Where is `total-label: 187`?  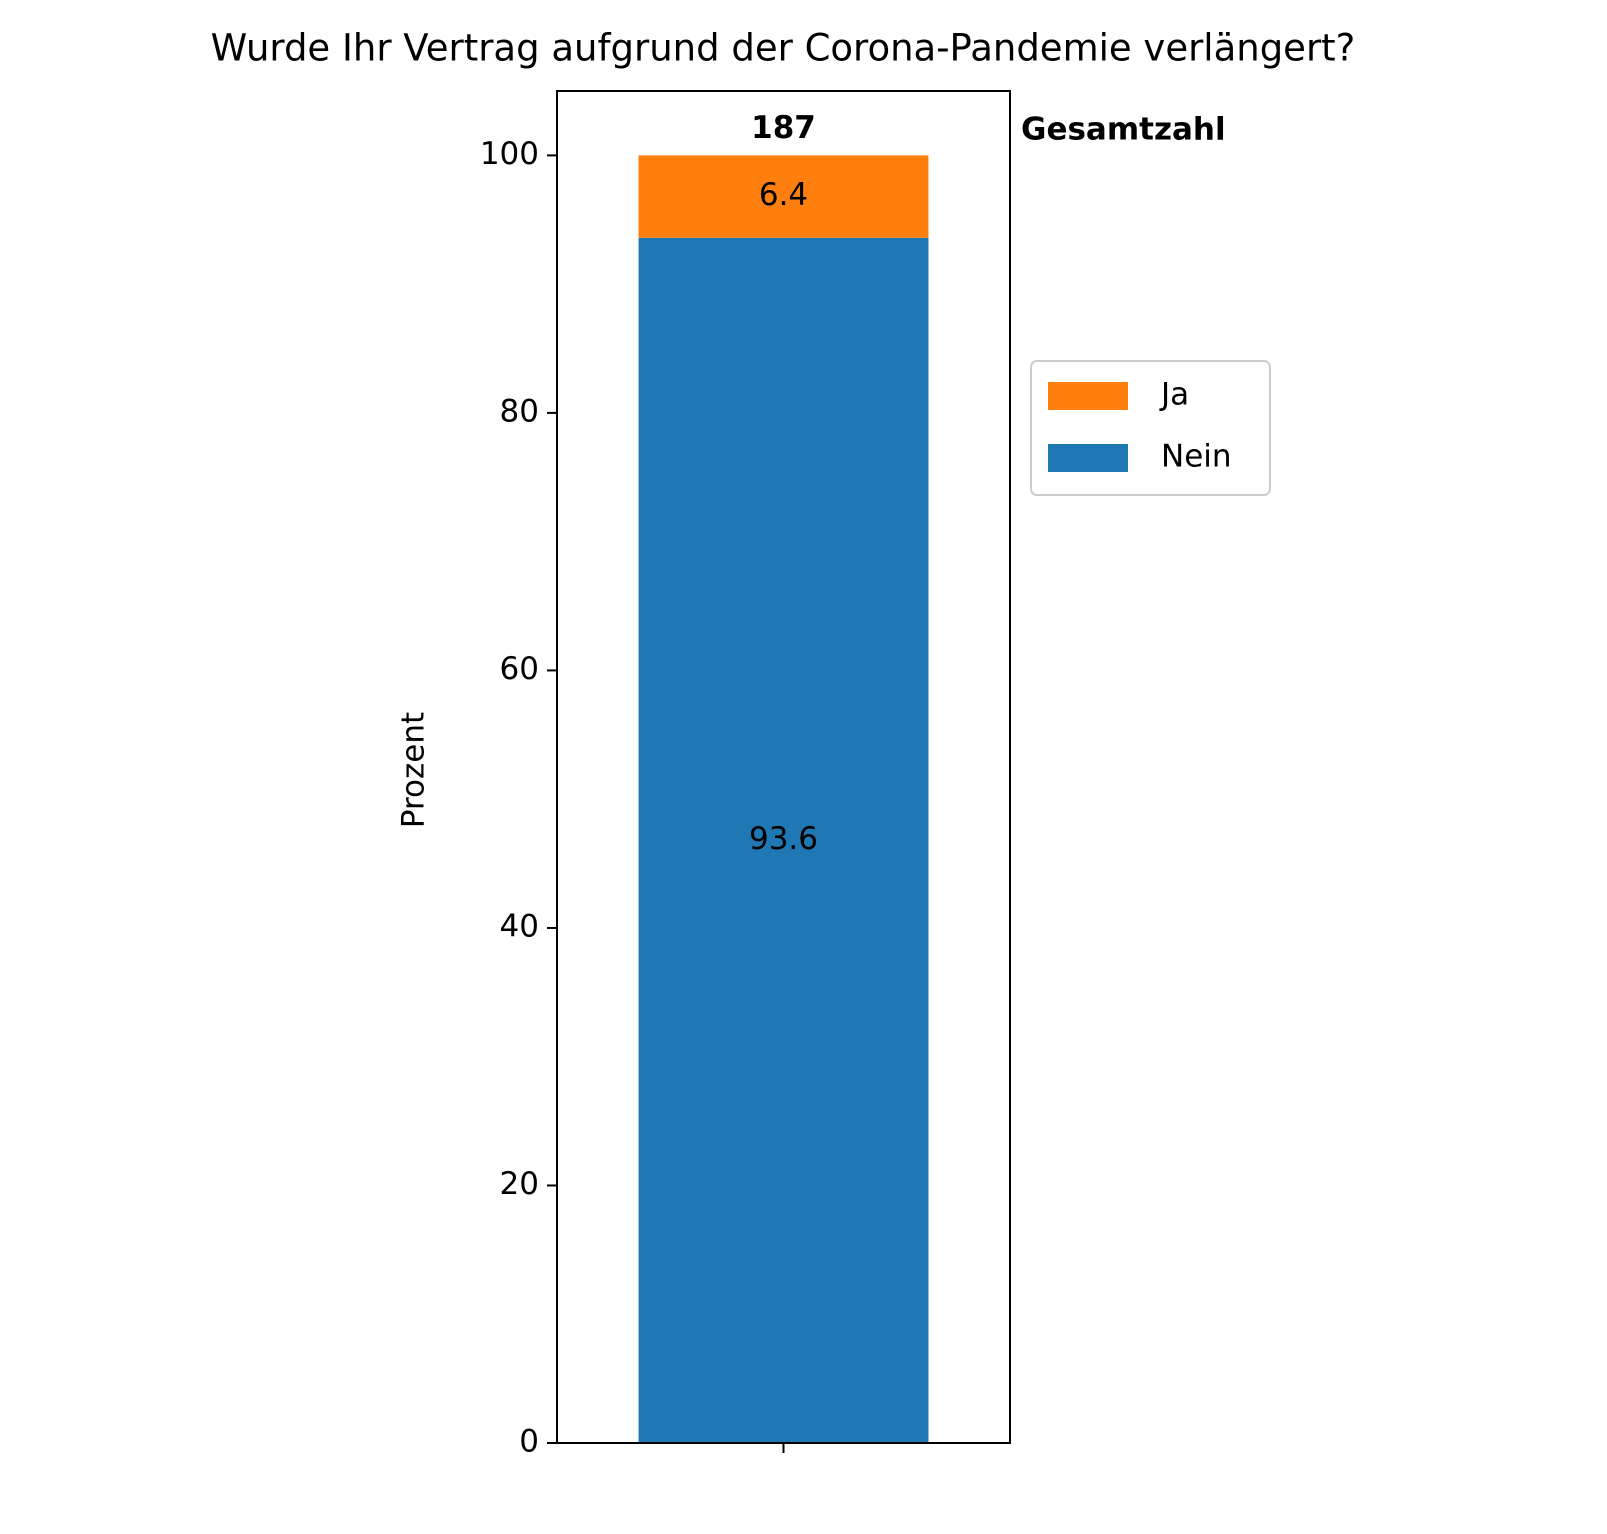 total-label: 187 is located at coordinates (783, 128).